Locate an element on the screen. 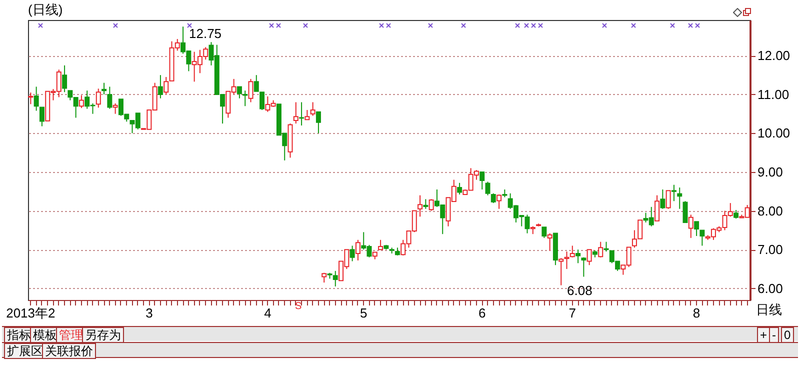  y-tick-label: 8.00 is located at coordinates (770, 210).